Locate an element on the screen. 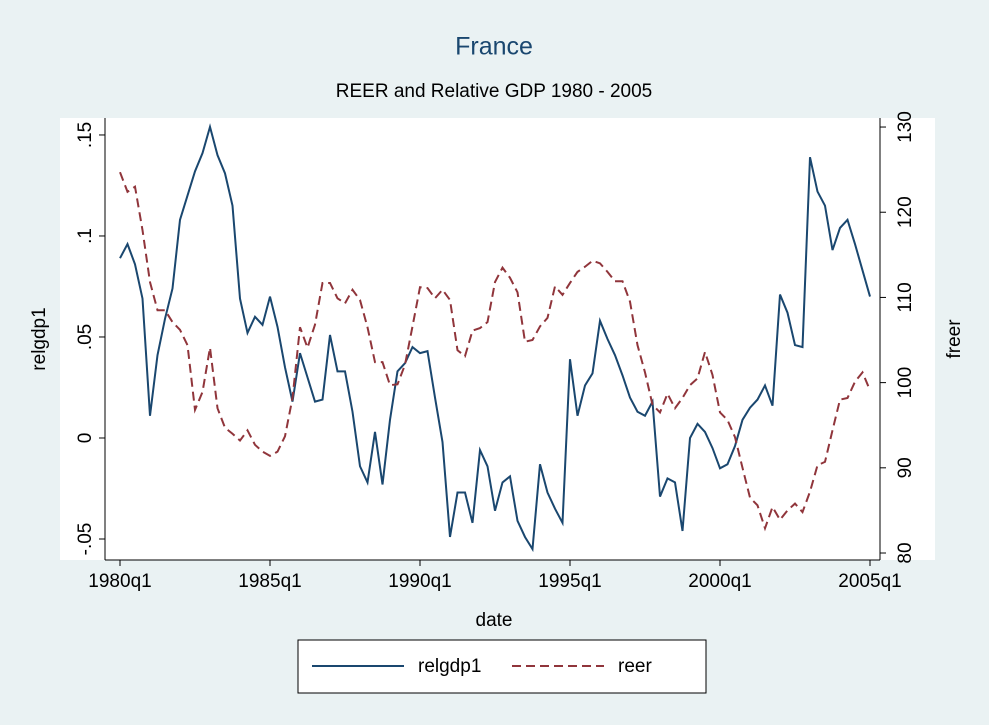 This screenshot has height=725, width=989. y2-tick-label: 110 is located at coordinates (905, 297).